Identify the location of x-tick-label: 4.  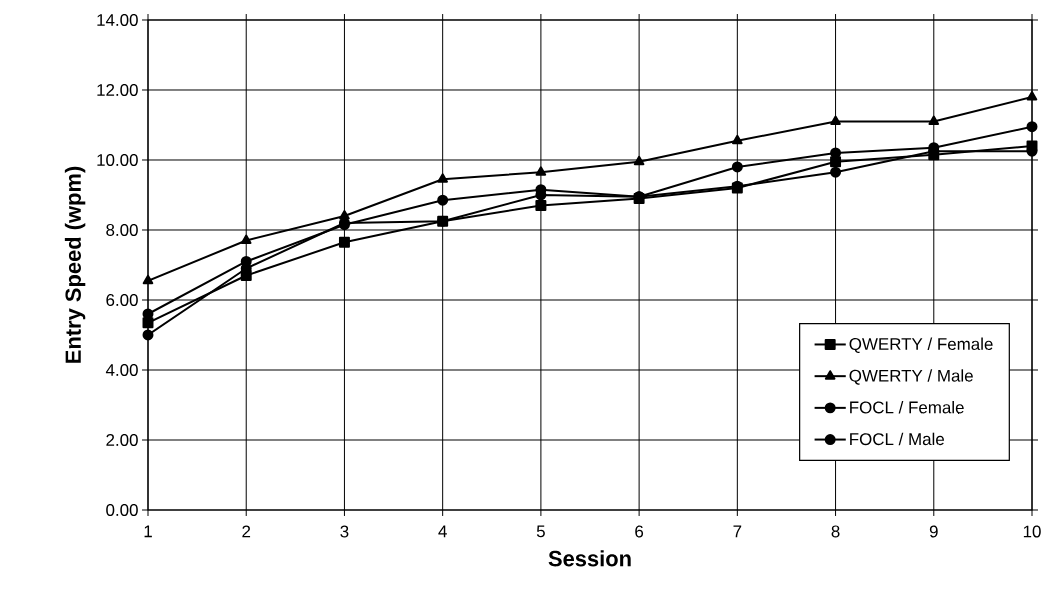
(442, 531).